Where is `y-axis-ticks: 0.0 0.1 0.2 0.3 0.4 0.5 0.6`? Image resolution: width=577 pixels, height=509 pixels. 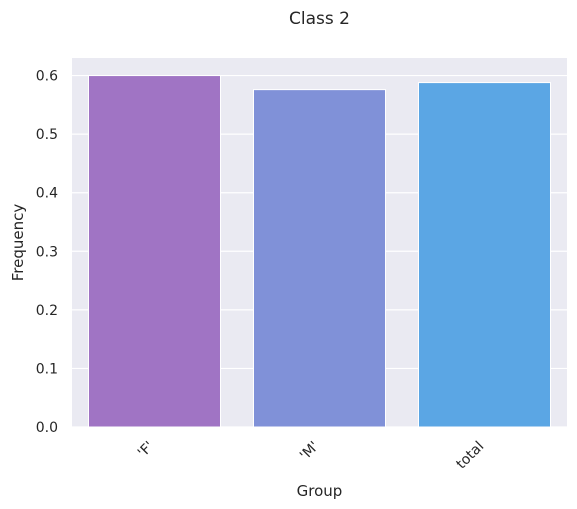
y-axis-ticks: 0.0 0.1 0.2 0.3 0.4 0.5 0.6 is located at coordinates (47, 252).